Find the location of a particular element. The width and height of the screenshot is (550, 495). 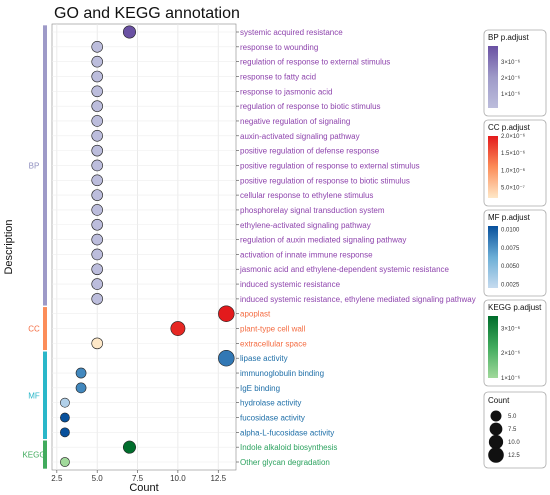

size-legend-label: 5.0 is located at coordinates (512, 417).